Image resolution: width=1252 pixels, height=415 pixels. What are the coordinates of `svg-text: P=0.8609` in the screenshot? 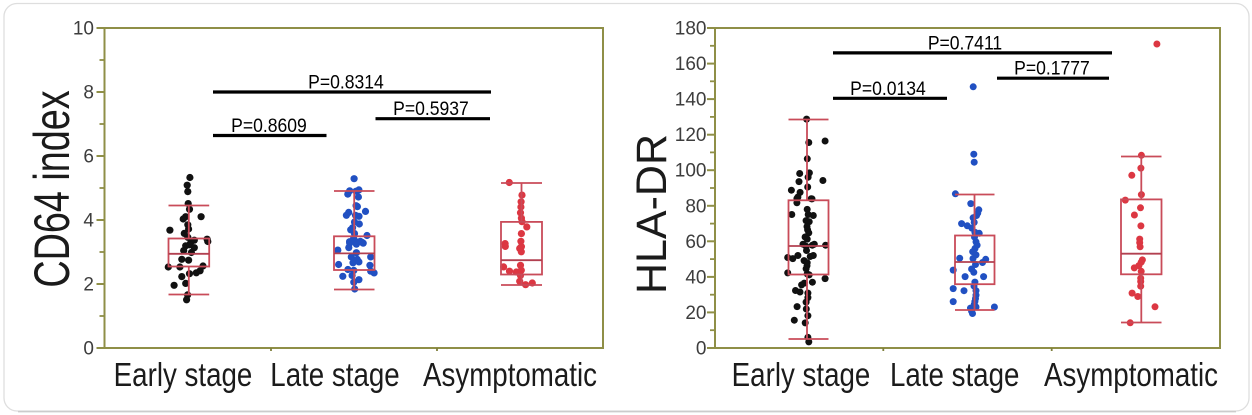 It's located at (269, 125).